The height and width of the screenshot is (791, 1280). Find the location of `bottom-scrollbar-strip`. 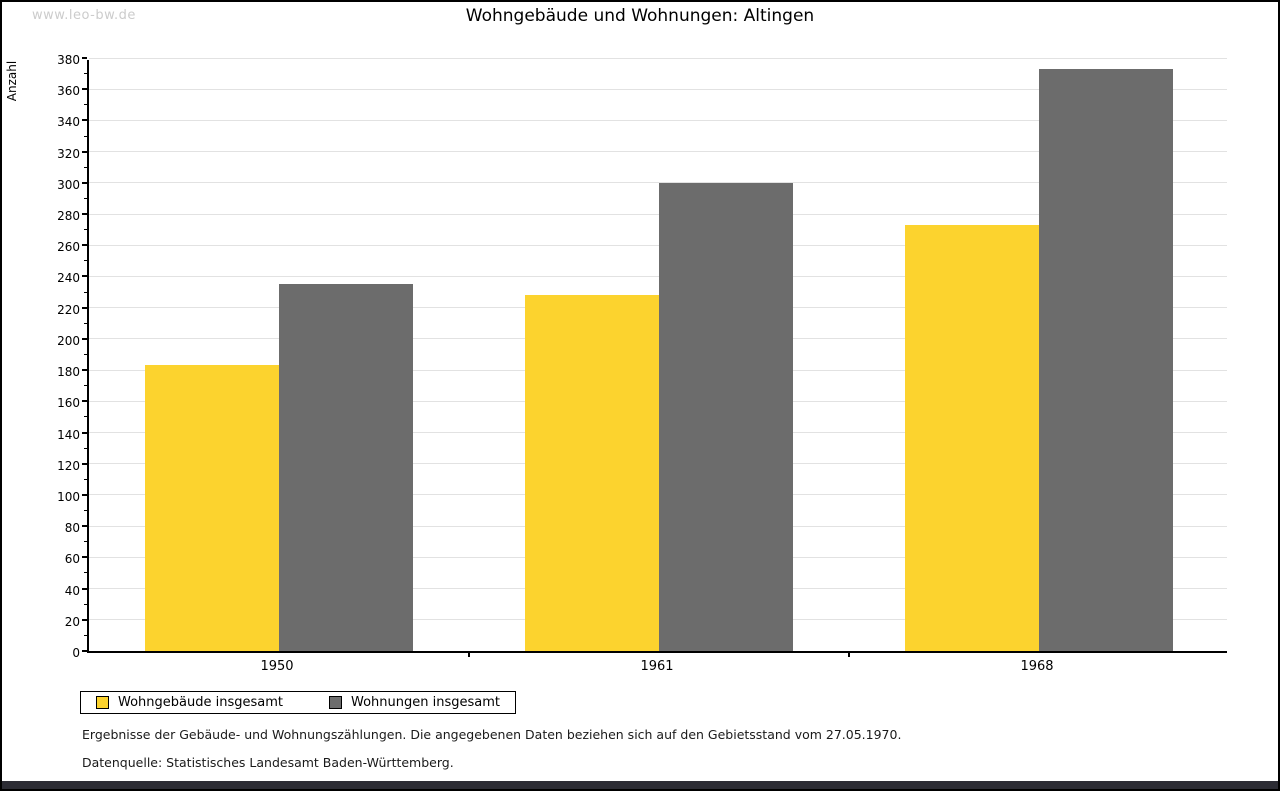

bottom-scrollbar-strip is located at coordinates (640, 785).